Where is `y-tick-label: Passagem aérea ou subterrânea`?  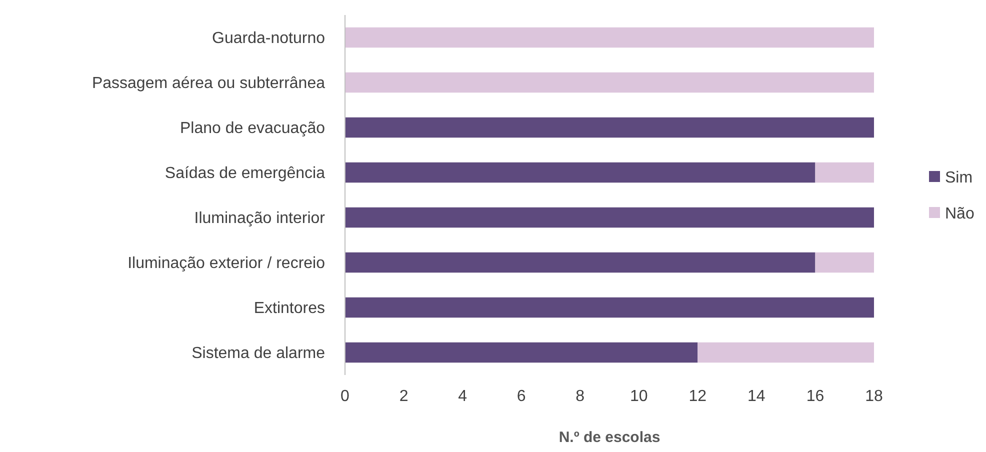 y-tick-label: Passagem aérea ou subterrânea is located at coordinates (209, 83).